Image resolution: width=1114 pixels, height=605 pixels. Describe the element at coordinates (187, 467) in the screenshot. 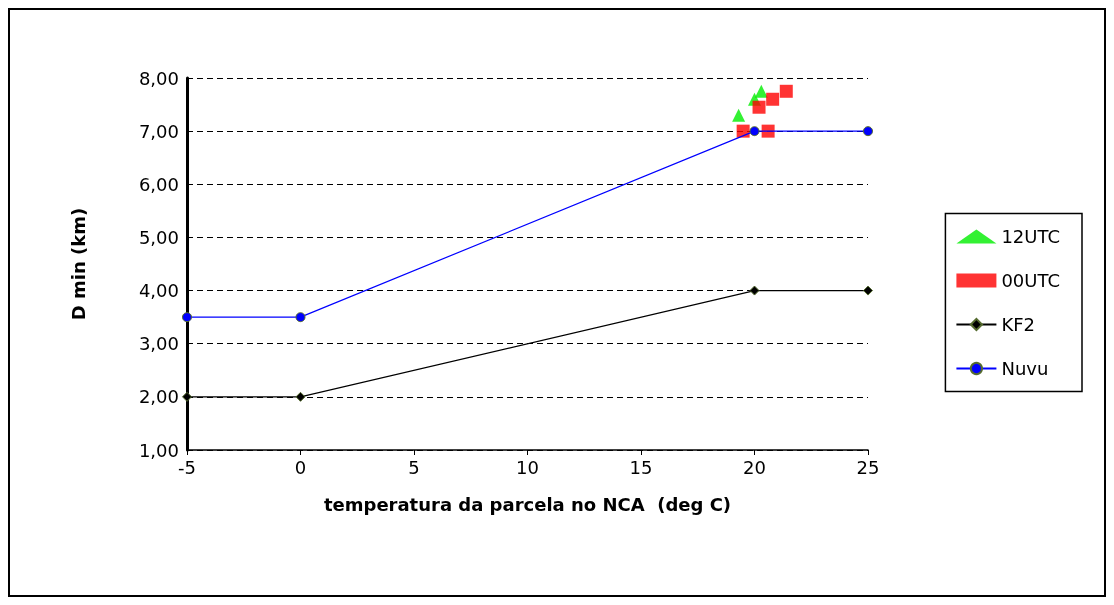

I see `x-tick-label: -5` at that location.